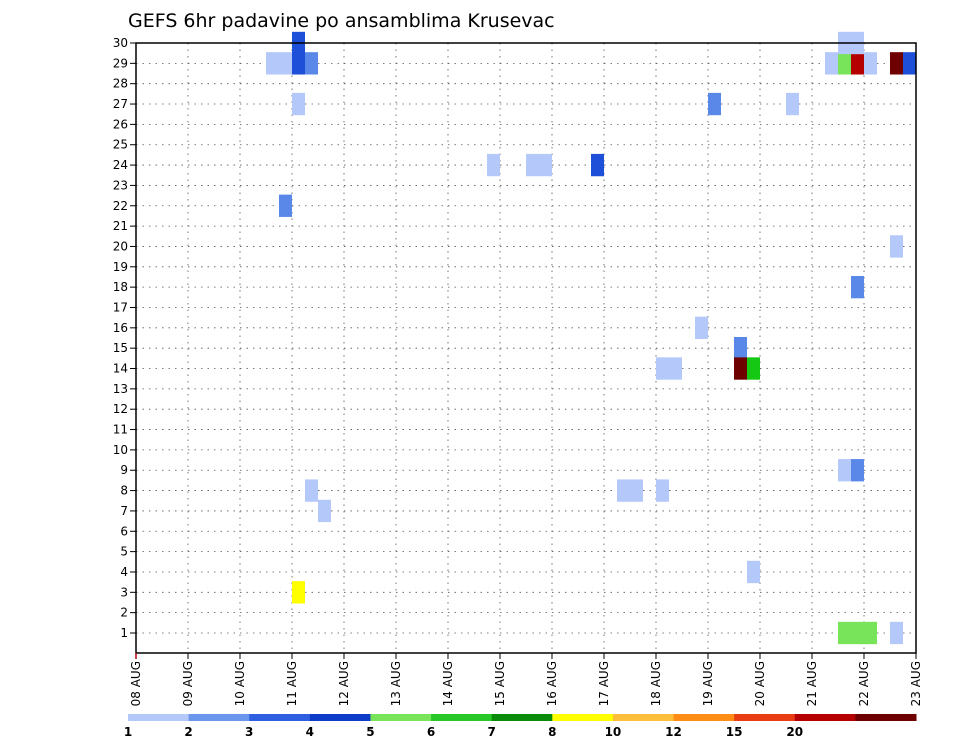 This screenshot has width=960, height=742. What do you see at coordinates (124, 633) in the screenshot?
I see `y-tick-label: 1` at bounding box center [124, 633].